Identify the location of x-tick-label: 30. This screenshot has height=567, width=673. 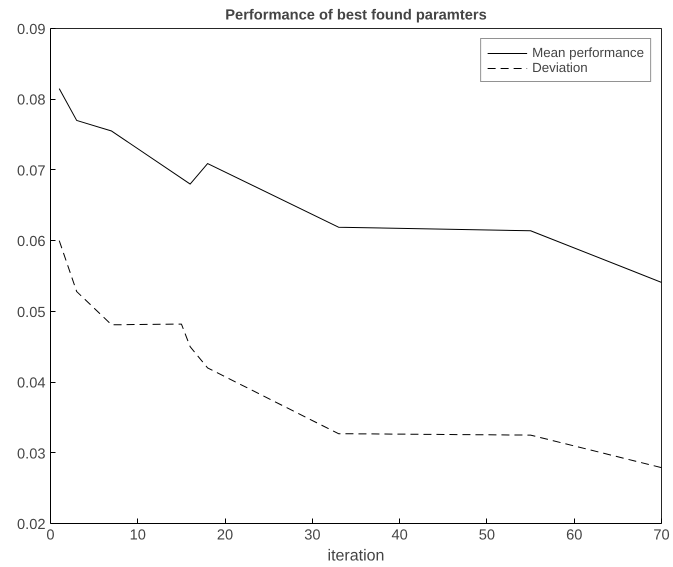
(312, 536).